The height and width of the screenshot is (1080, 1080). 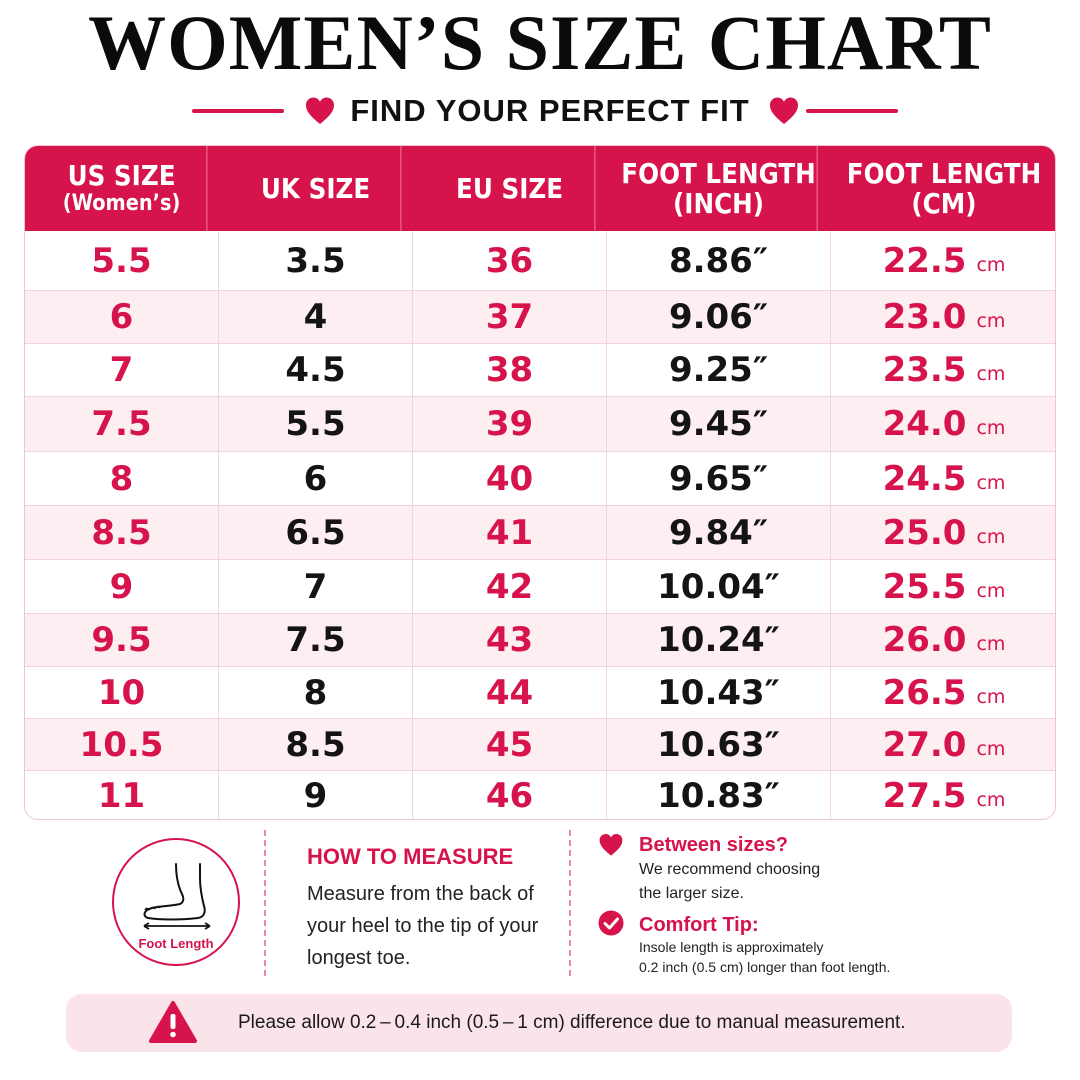 I want to click on table-row: 9.5 7.5 43 10.24″ 26.0 cm, so click(x=540, y=639).